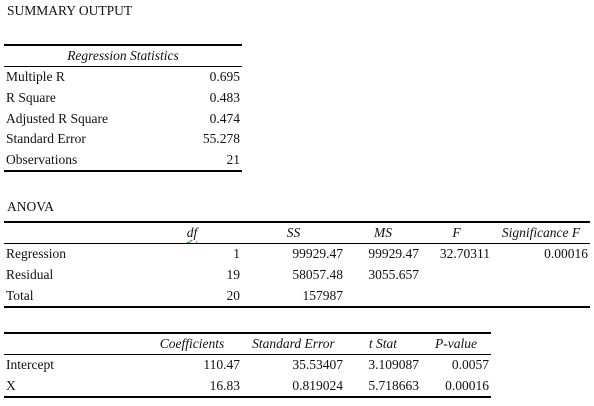 The image size is (594, 406). I want to click on coef-cell: 110.47, so click(221, 365).